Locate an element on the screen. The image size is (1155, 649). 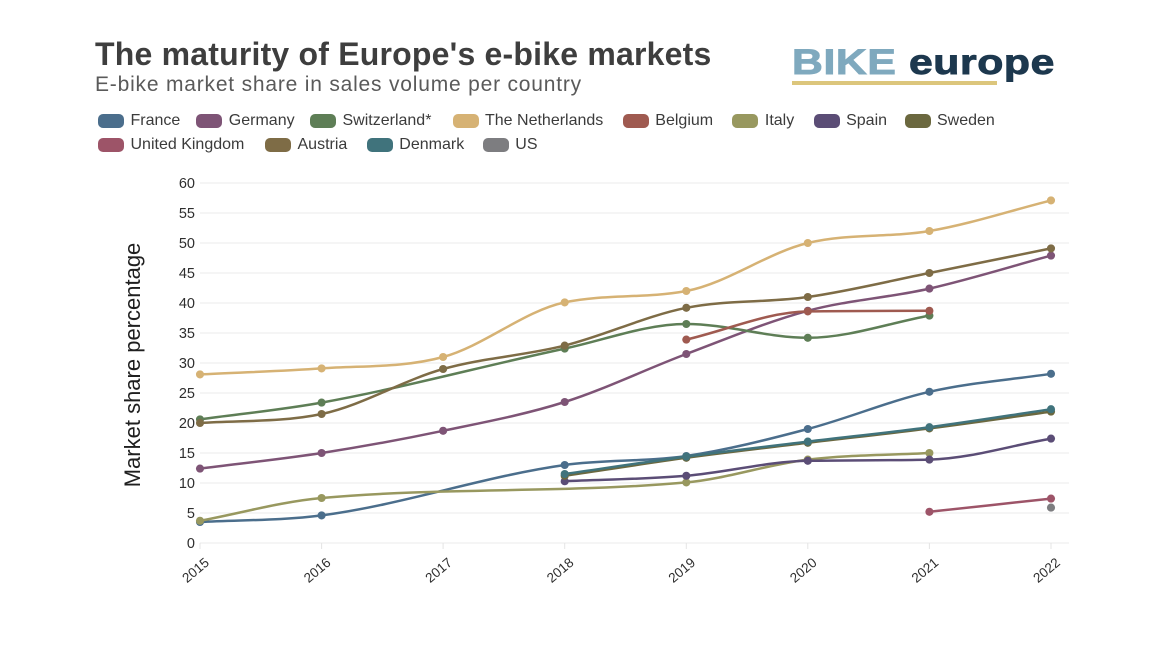
svg-text: 2021 is located at coordinates (925, 570).